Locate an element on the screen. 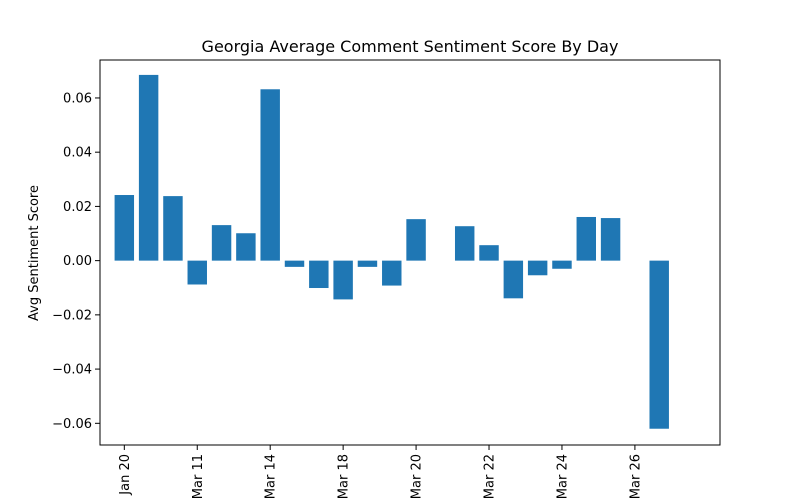  y-axis: 0.06 0.04 0.02 0.00 −0.02 −0.04 −0.06 is located at coordinates (76, 261).